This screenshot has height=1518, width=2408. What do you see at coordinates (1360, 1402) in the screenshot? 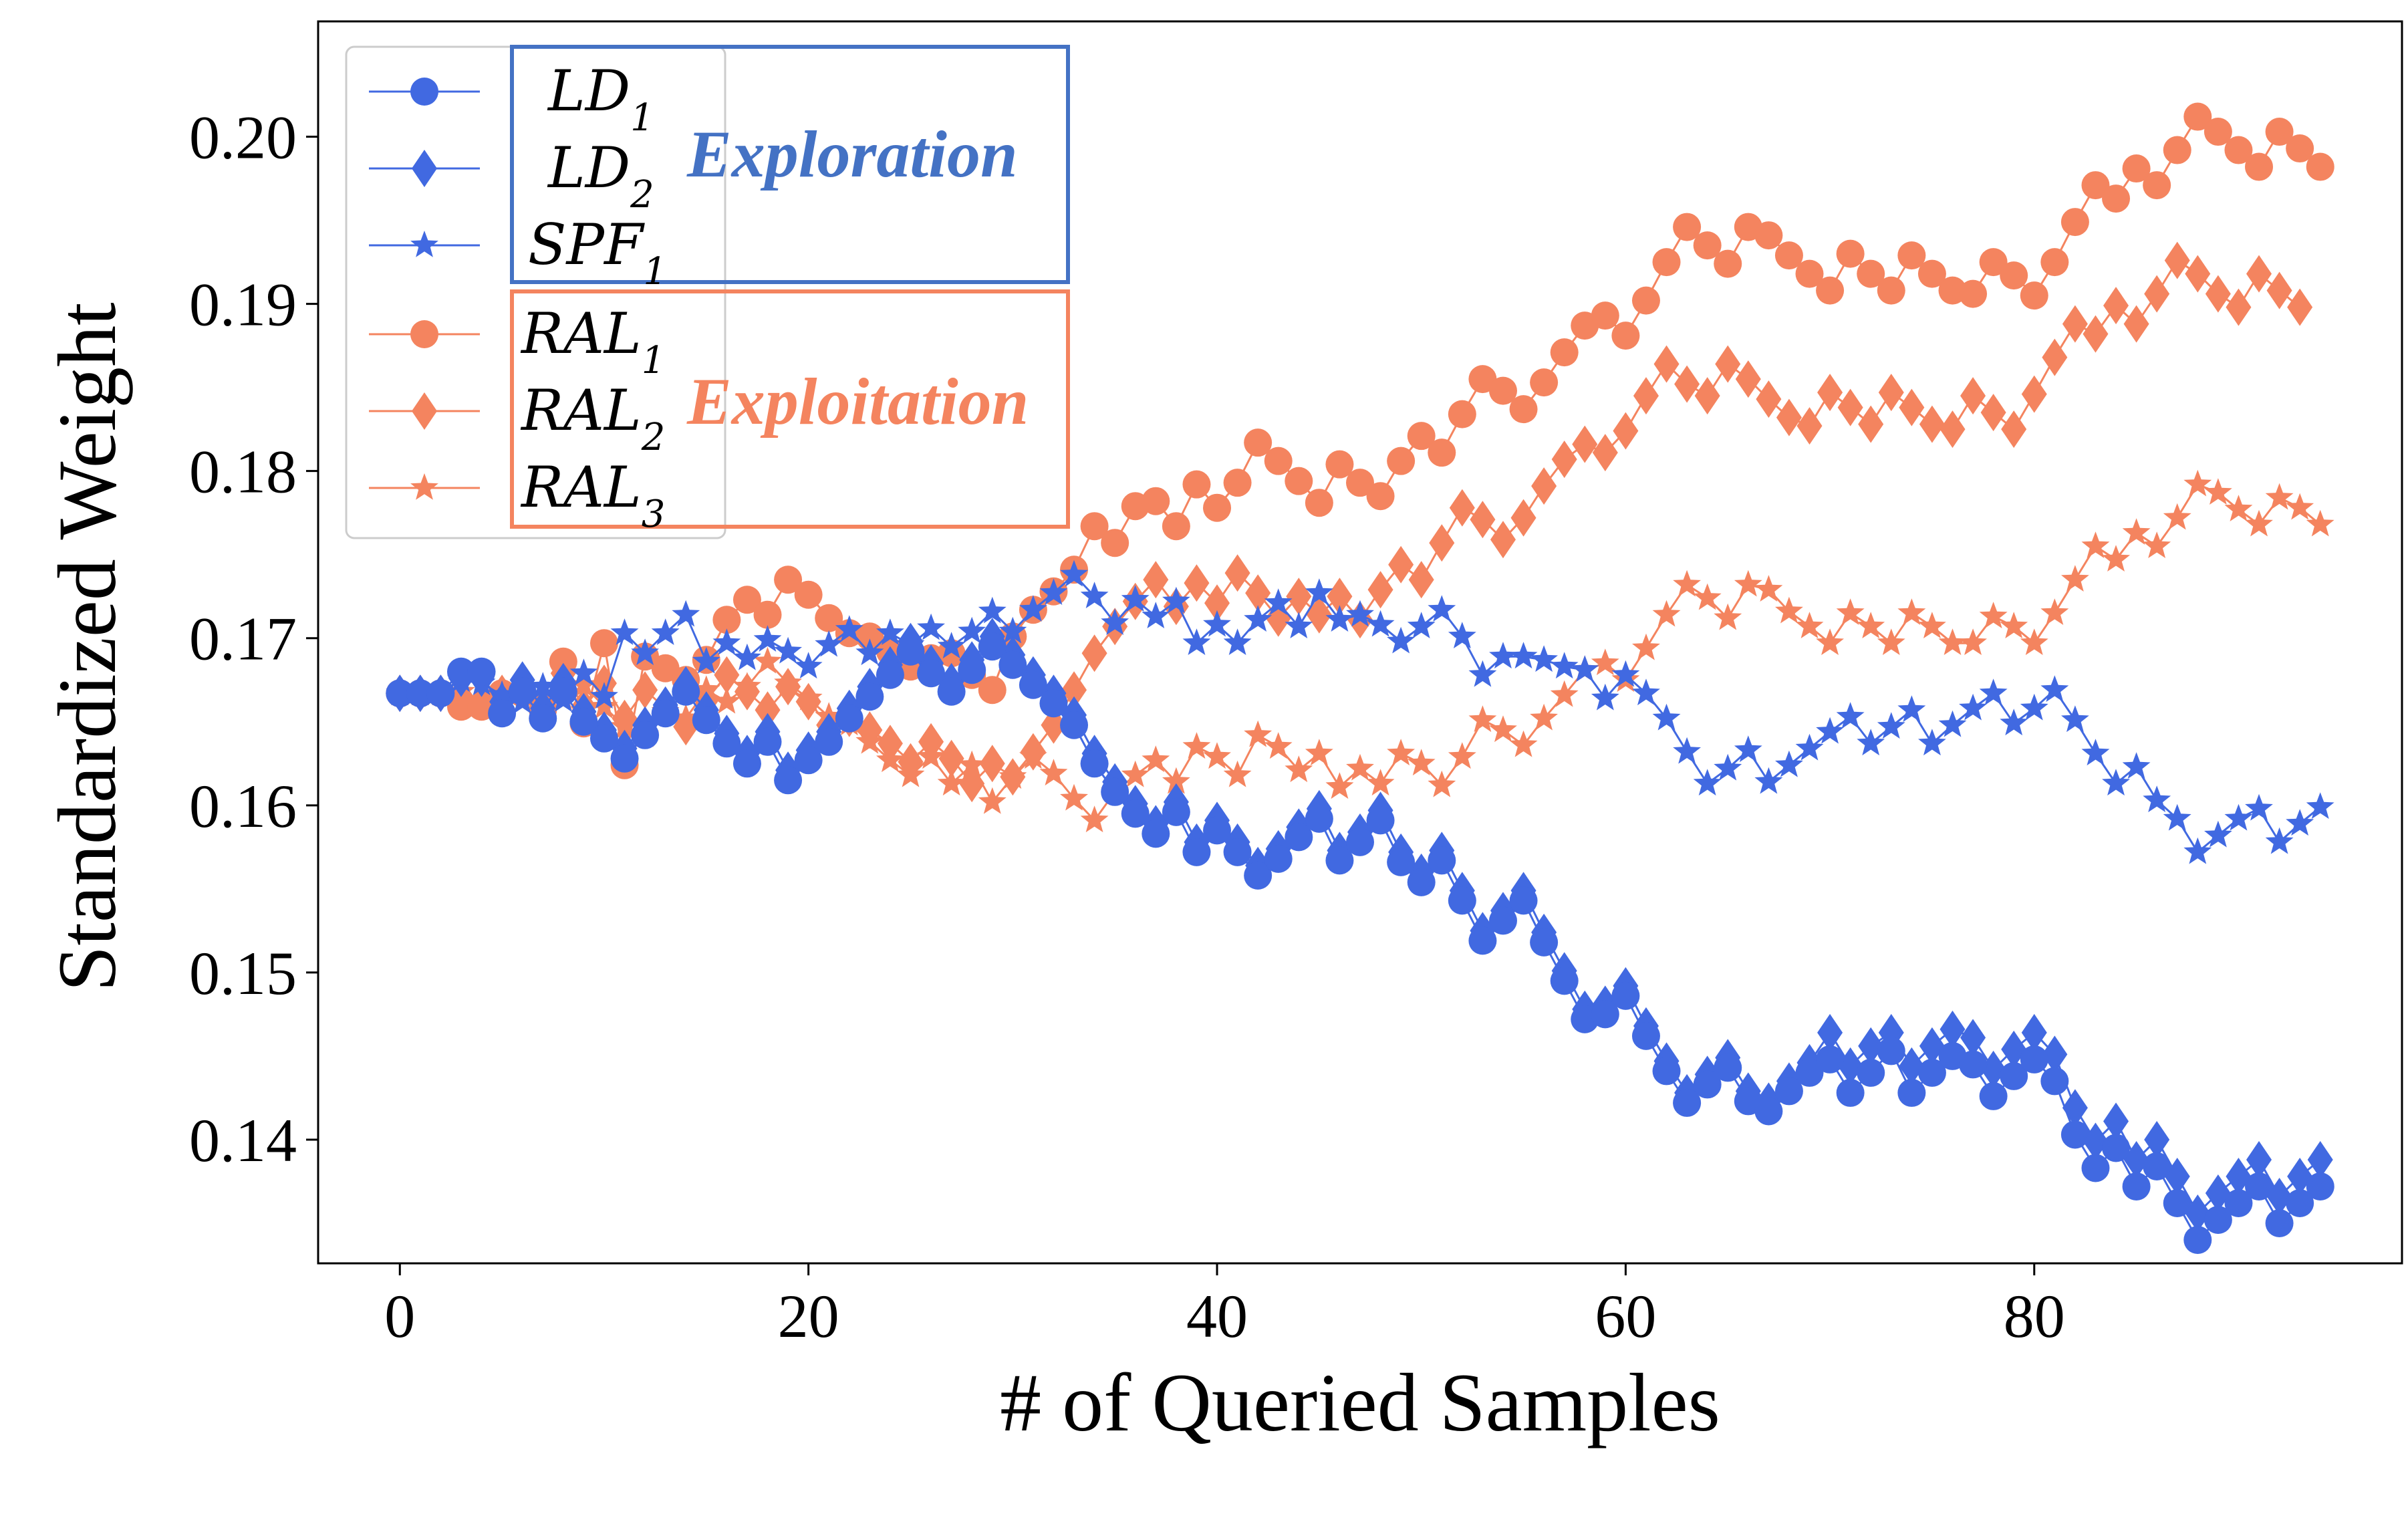
I see `x-axis-label: # of Queried Samples` at bounding box center [1360, 1402].